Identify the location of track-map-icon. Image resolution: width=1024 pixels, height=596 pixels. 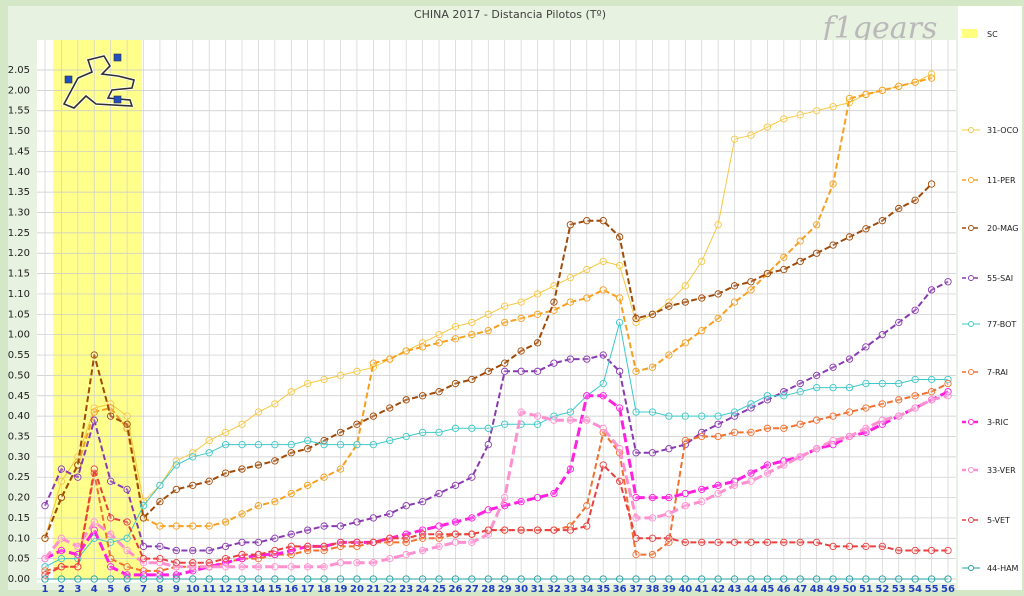
(98, 81).